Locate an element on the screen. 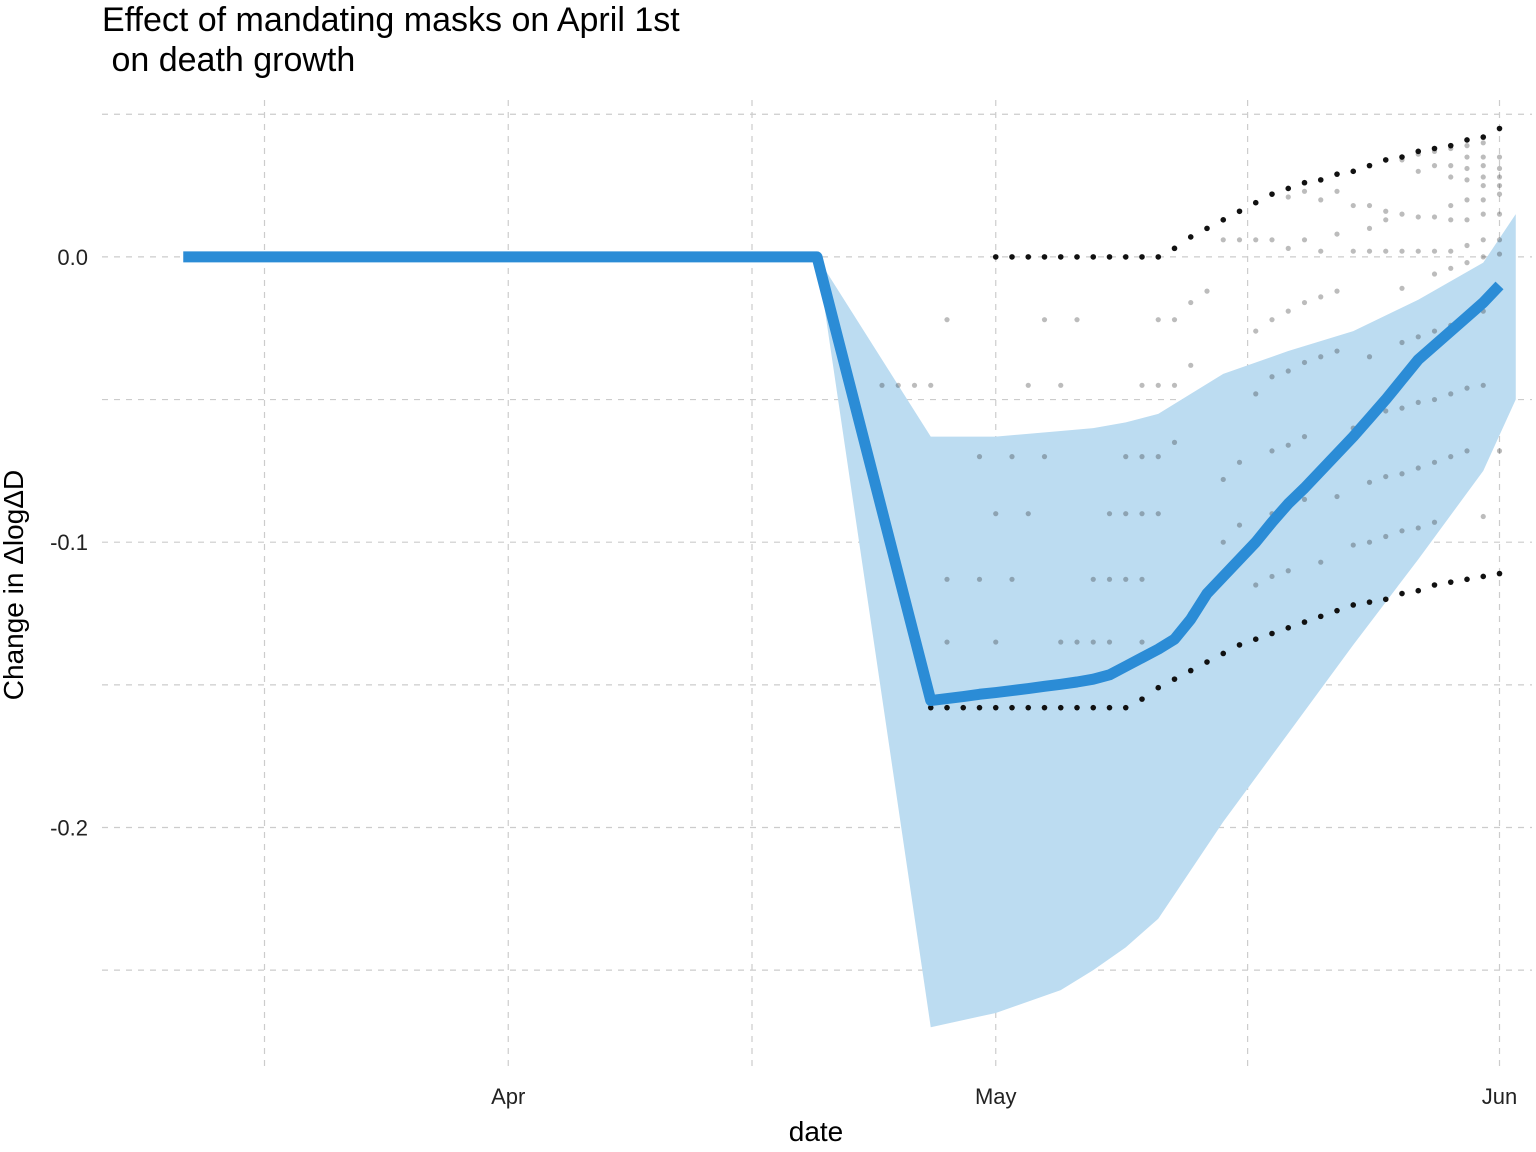 The width and height of the screenshot is (1536, 1152). x-axis-title: date is located at coordinates (816, 1131).